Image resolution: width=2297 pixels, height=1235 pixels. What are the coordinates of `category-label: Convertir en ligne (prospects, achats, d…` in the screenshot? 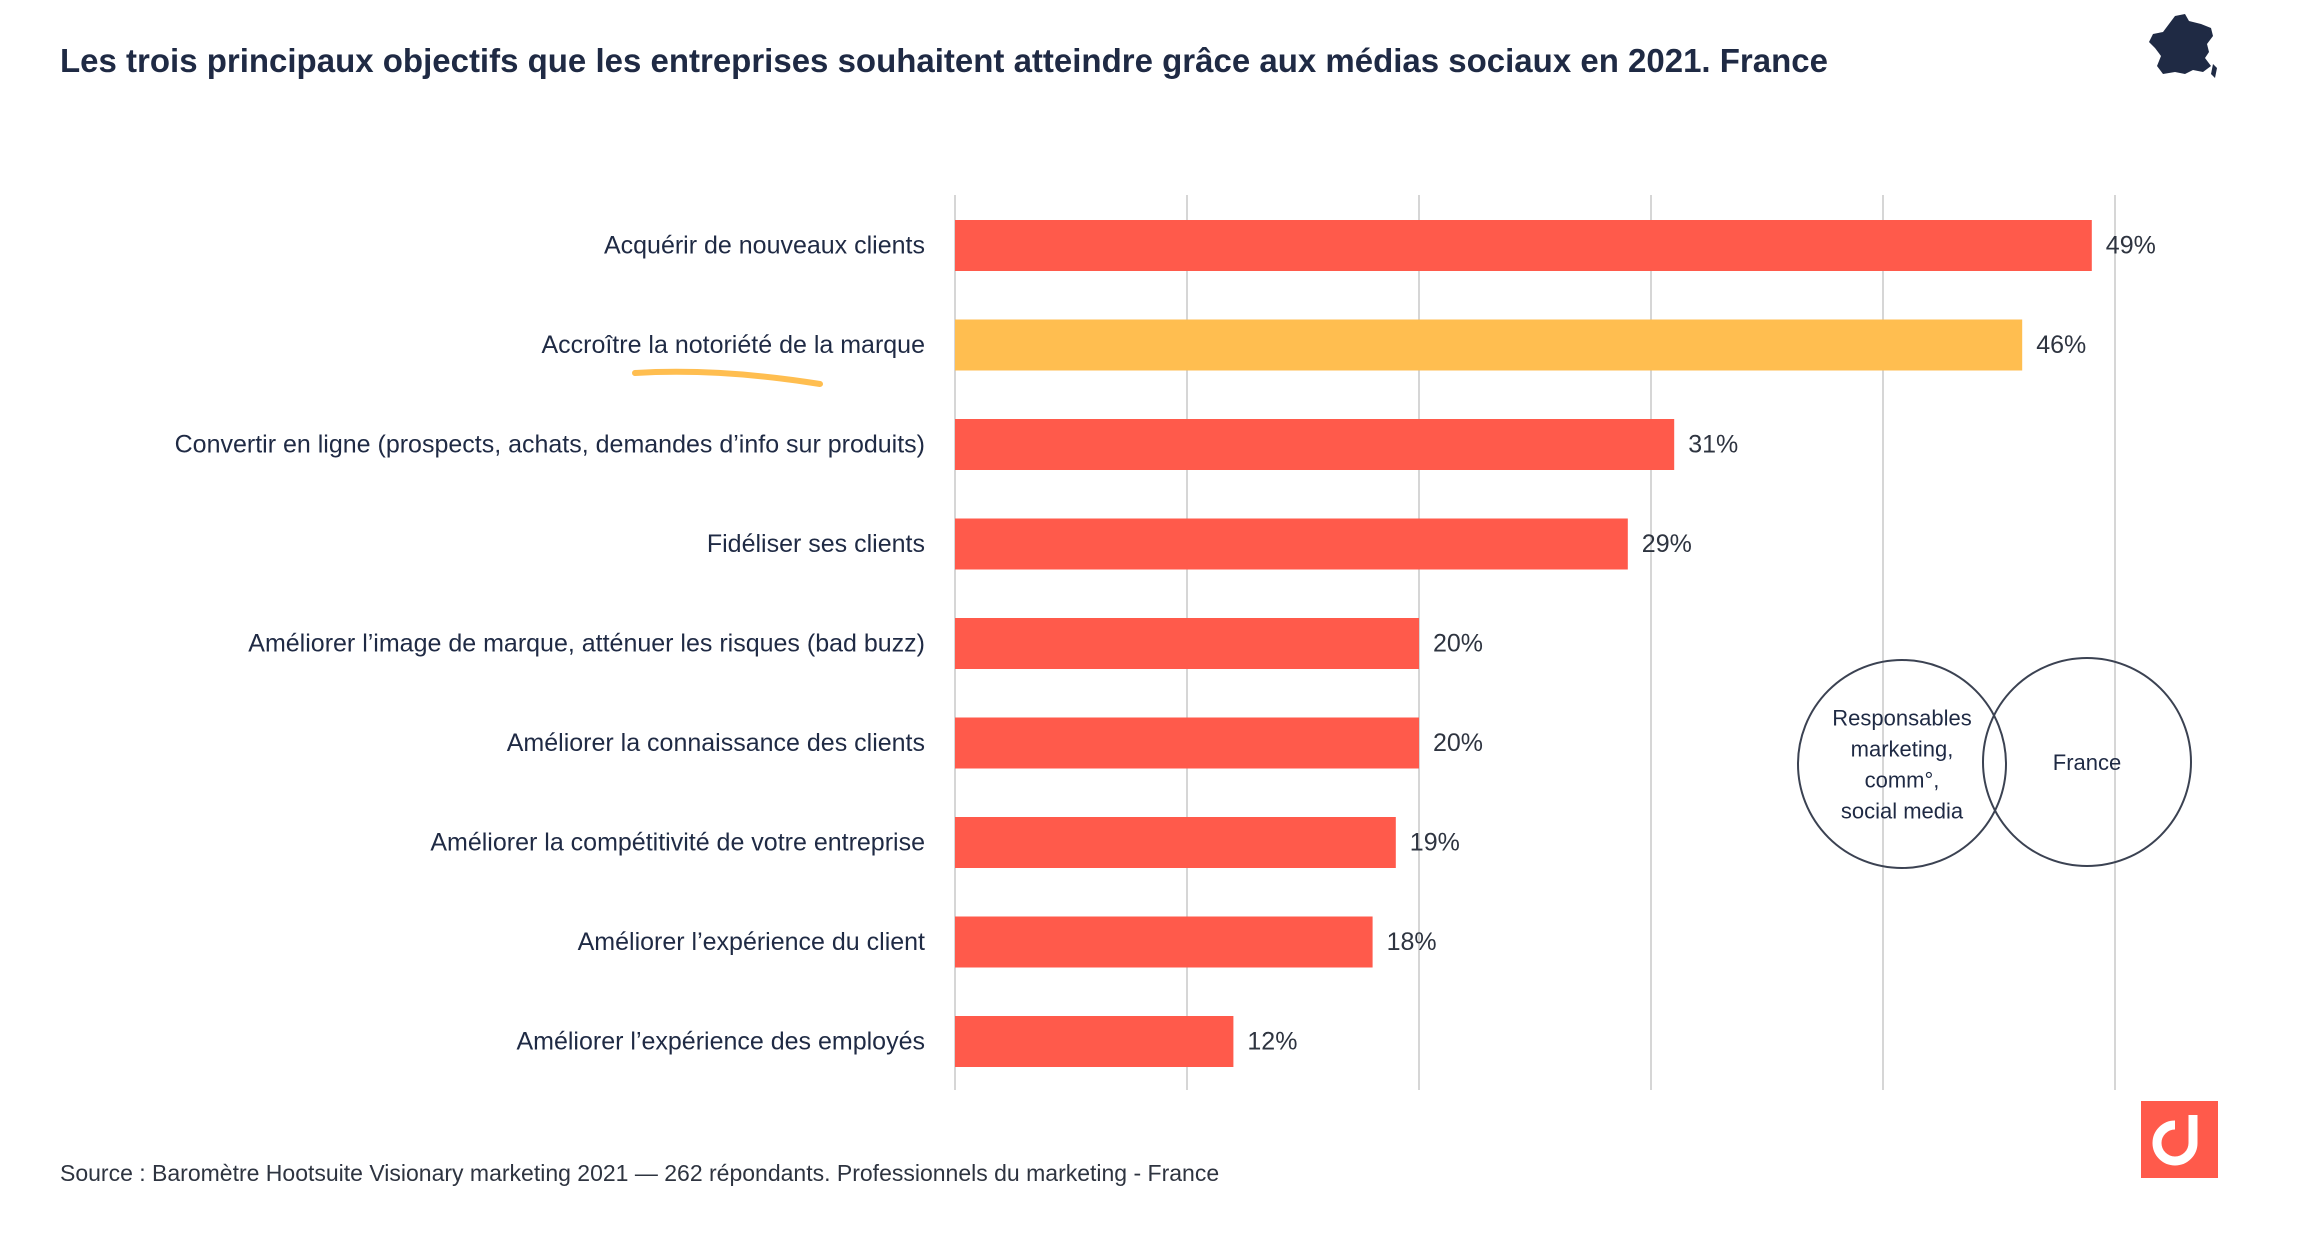 It's located at (550, 445).